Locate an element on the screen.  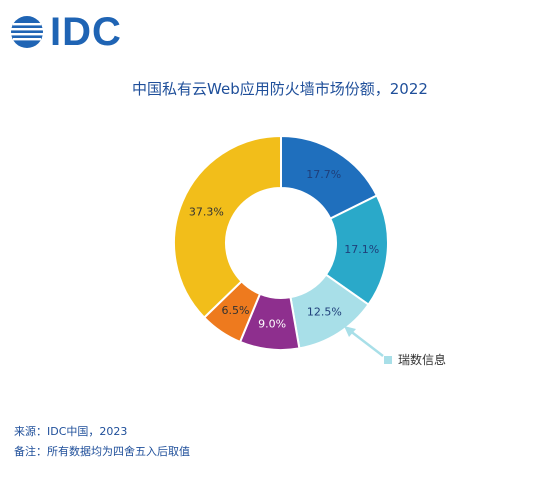
footnotes: 来源：IDC中国，2023 备注：所有数据均为四舍五入后取值 is located at coordinates (102, 442).